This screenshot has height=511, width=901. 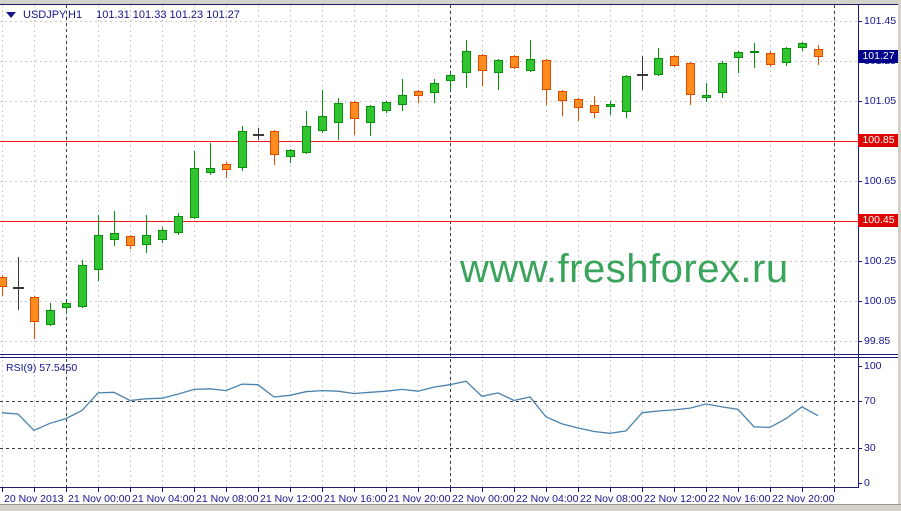 I want to click on price-panel-top-border, so click(x=449, y=4).